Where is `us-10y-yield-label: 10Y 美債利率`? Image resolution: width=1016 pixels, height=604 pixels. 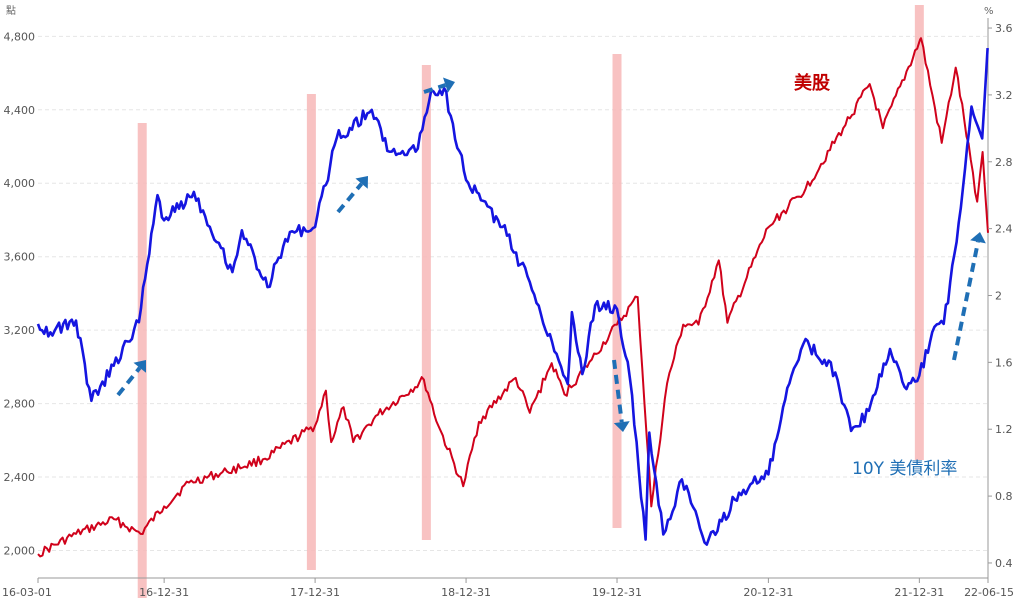
us-10y-yield-label: 10Y 美債利率 is located at coordinates (904, 469).